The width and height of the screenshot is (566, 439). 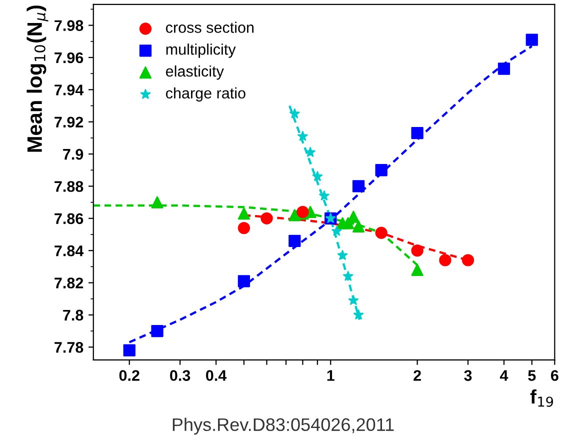 I want to click on legend-label: elasticity, so click(x=195, y=72).